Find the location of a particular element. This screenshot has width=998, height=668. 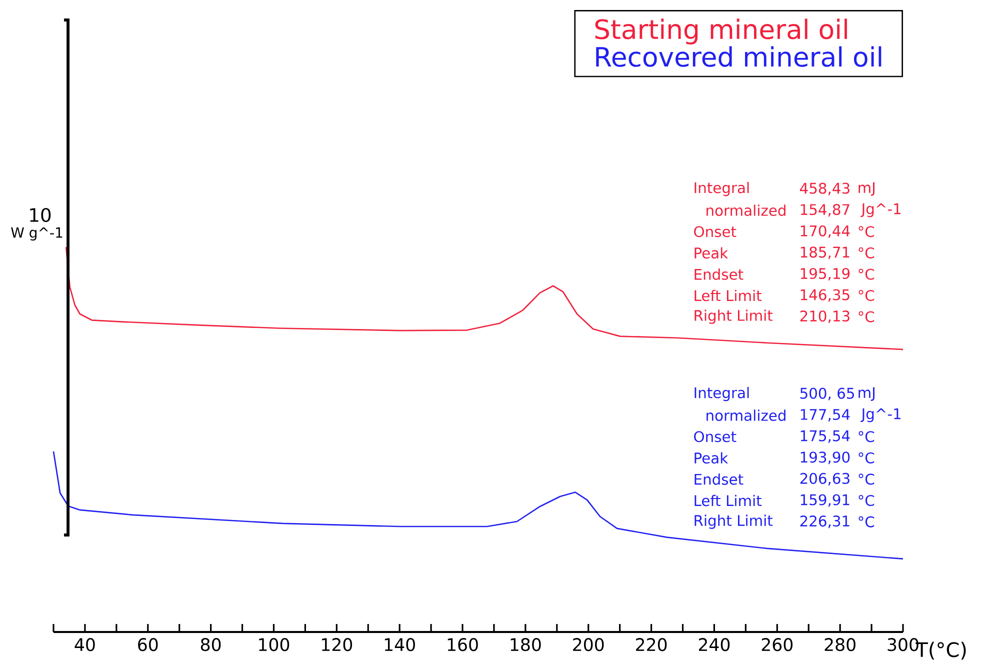

text: 170,44 is located at coordinates (825, 231).